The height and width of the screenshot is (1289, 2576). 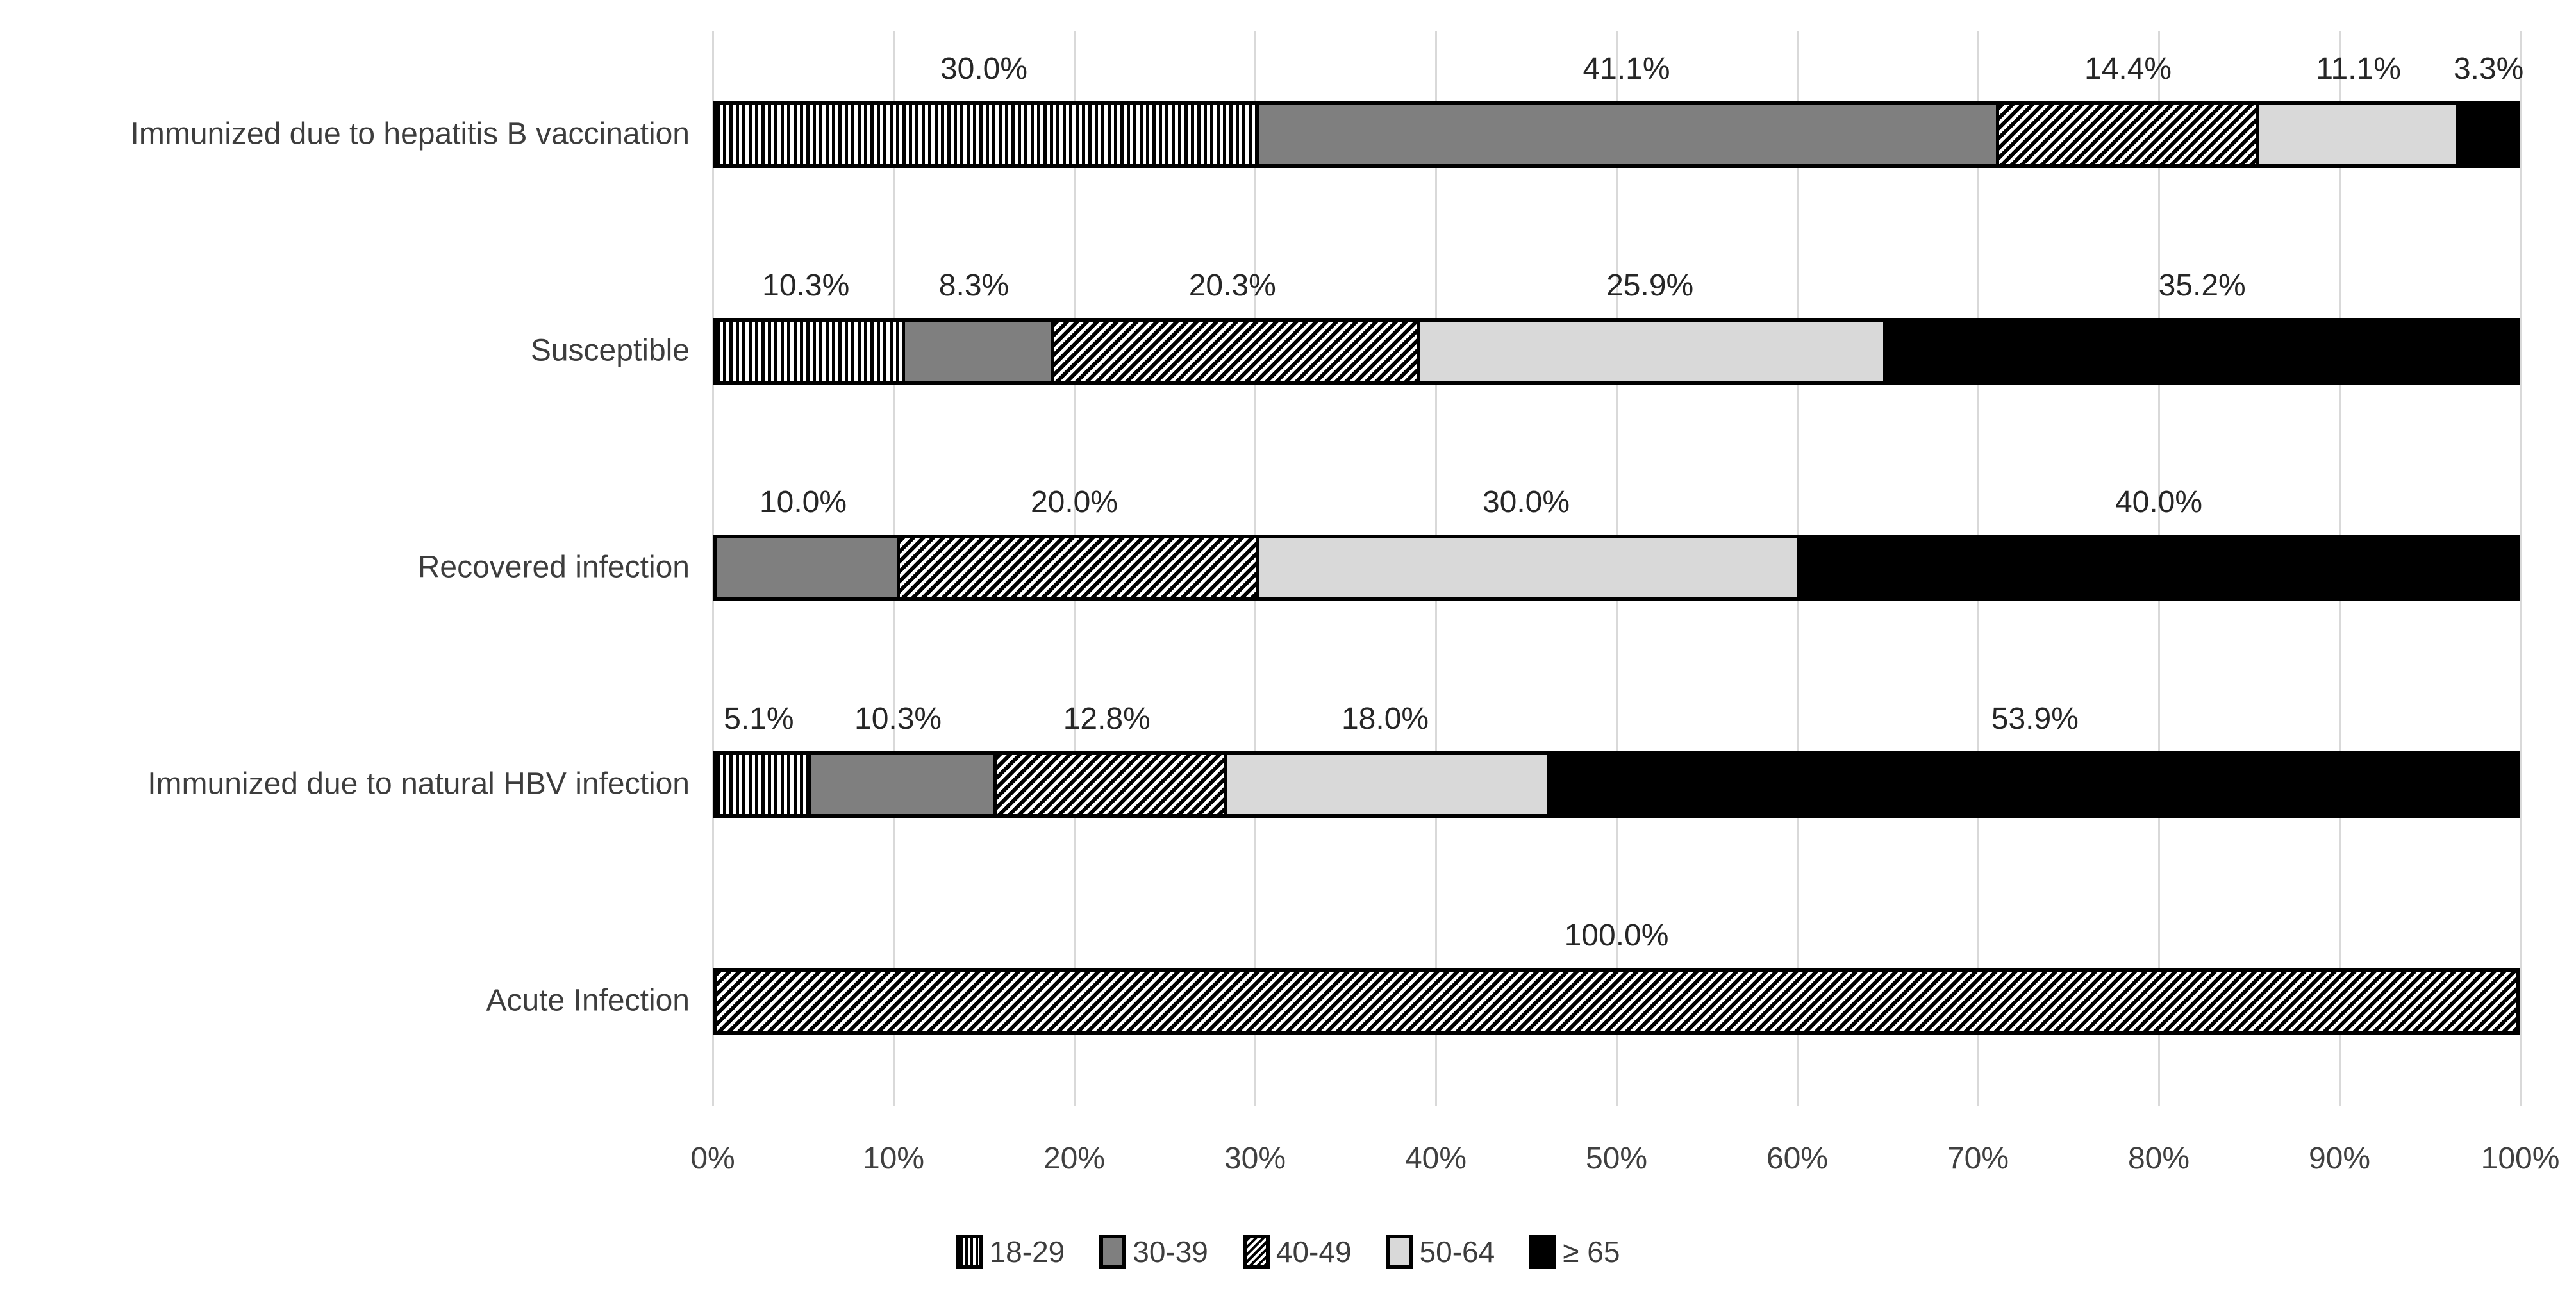 I want to click on value-label: 41.1%, so click(x=1626, y=69).